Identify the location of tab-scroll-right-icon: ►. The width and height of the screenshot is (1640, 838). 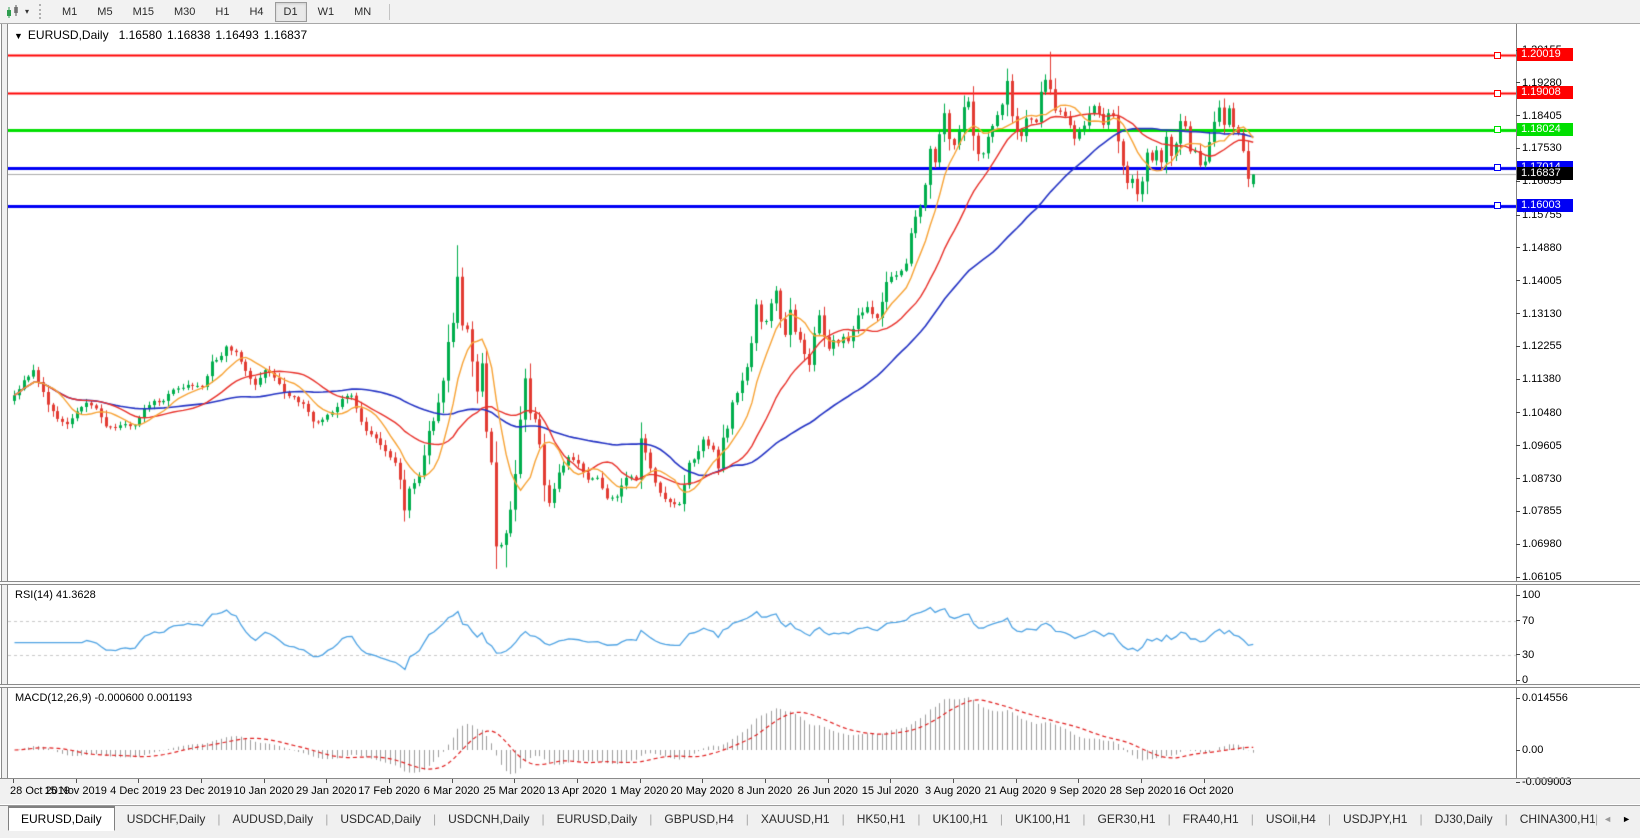
(1626, 818).